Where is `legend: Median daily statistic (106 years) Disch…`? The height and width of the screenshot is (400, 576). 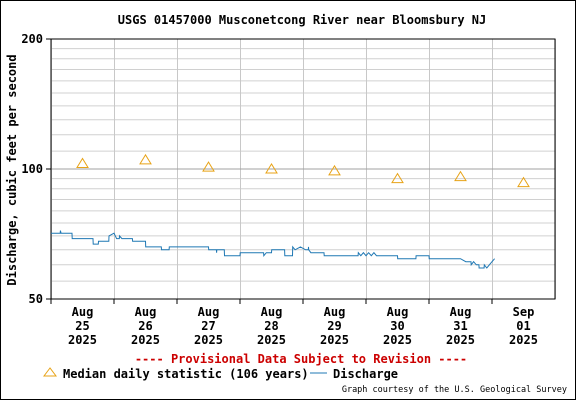 legend: Median daily statistic (106 years) Disch… is located at coordinates (220, 374).